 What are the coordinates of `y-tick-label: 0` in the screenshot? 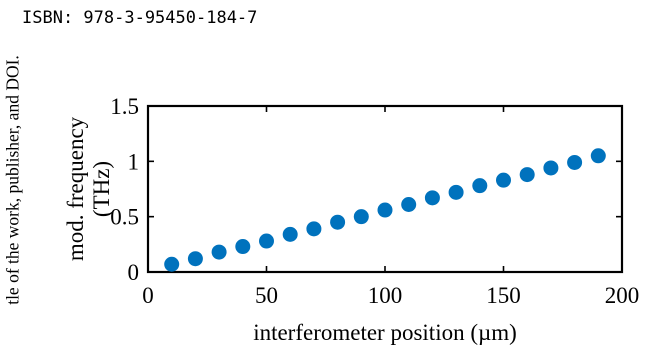 It's located at (134, 272).